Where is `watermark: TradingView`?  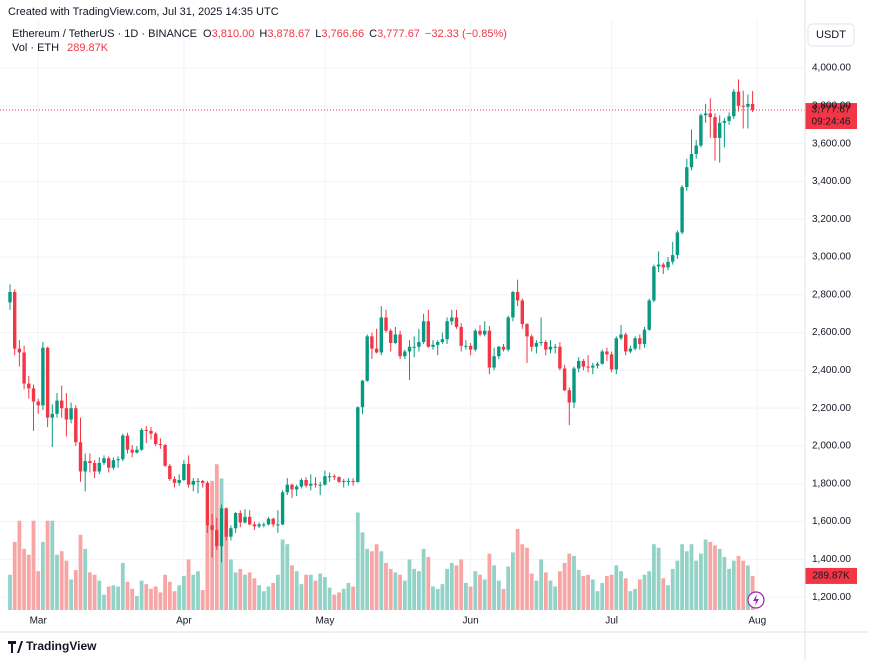
watermark: TradingView is located at coordinates (52, 646).